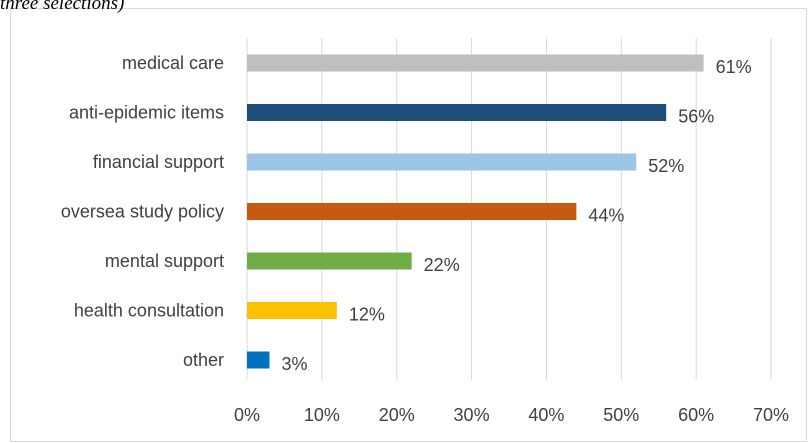 Image resolution: width=809 pixels, height=443 pixels. What do you see at coordinates (203, 360) in the screenshot?
I see `category-label: other` at bounding box center [203, 360].